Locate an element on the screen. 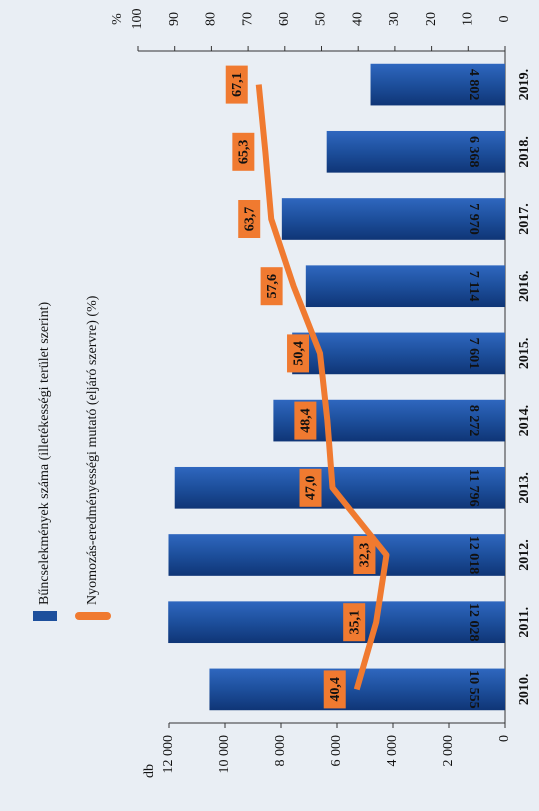 This screenshot has height=811, width=539. y2-tick-label: 0 is located at coordinates (504, 19).